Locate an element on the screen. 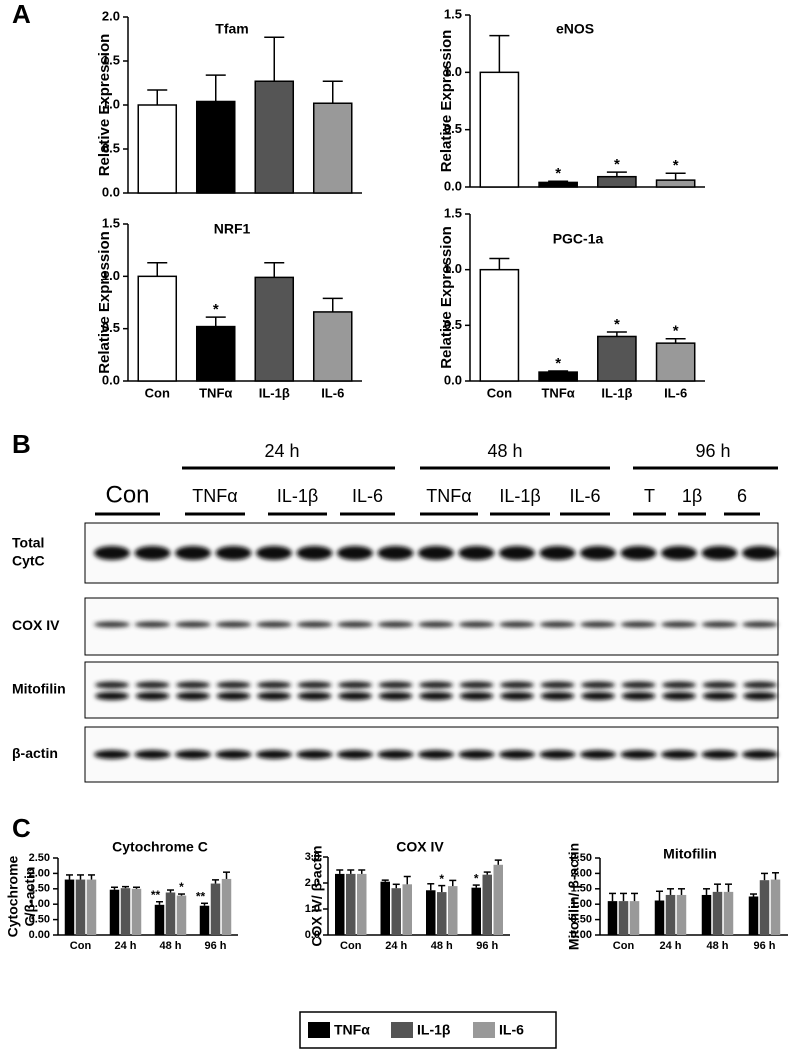 Image resolution: width=797 pixels, height=1056 pixels. y-tick-label: 0.5 is located at coordinates (453, 324).